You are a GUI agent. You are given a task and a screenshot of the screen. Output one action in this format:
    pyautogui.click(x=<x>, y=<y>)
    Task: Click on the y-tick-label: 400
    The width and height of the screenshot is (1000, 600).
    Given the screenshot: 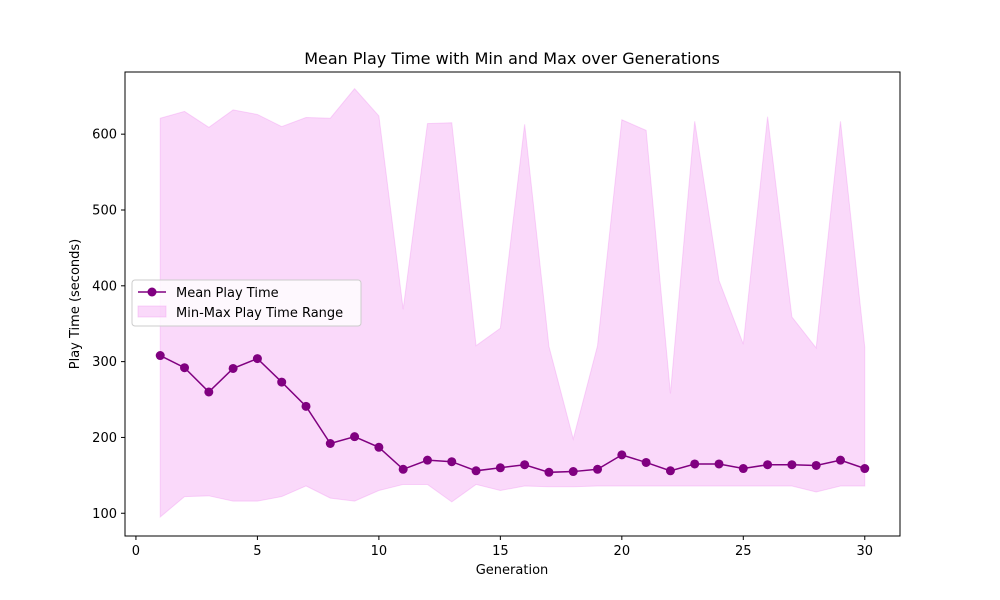 What is the action you would take?
    pyautogui.click(x=104, y=286)
    